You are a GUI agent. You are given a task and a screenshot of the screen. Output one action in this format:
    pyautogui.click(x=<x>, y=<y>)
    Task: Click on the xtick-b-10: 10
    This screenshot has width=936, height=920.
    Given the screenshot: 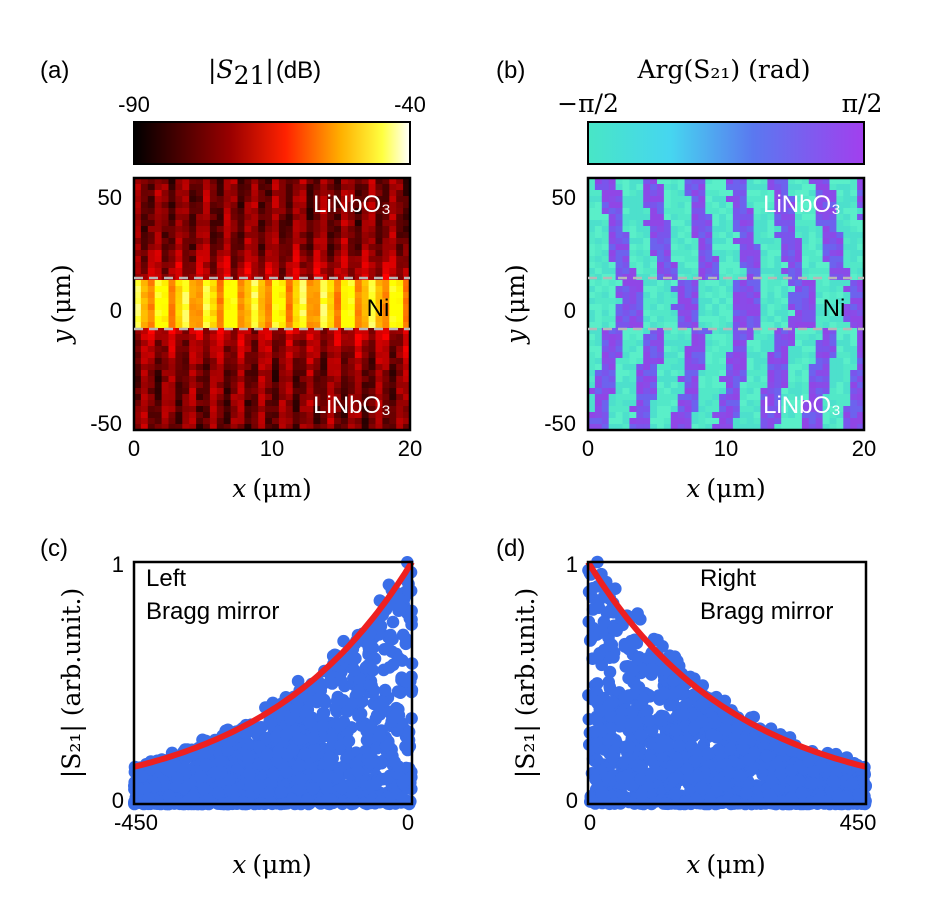 What is the action you would take?
    pyautogui.click(x=726, y=448)
    